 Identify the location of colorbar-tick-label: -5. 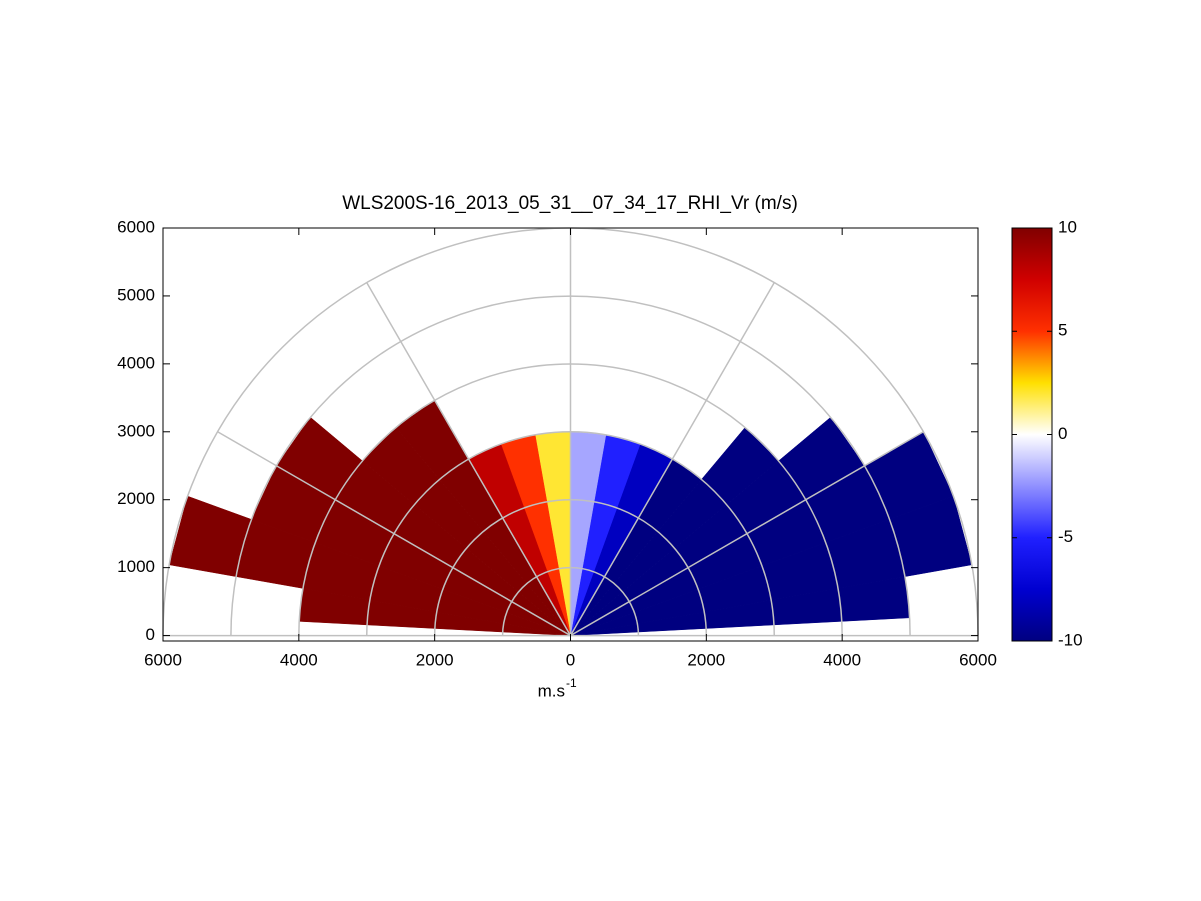
(1065, 536).